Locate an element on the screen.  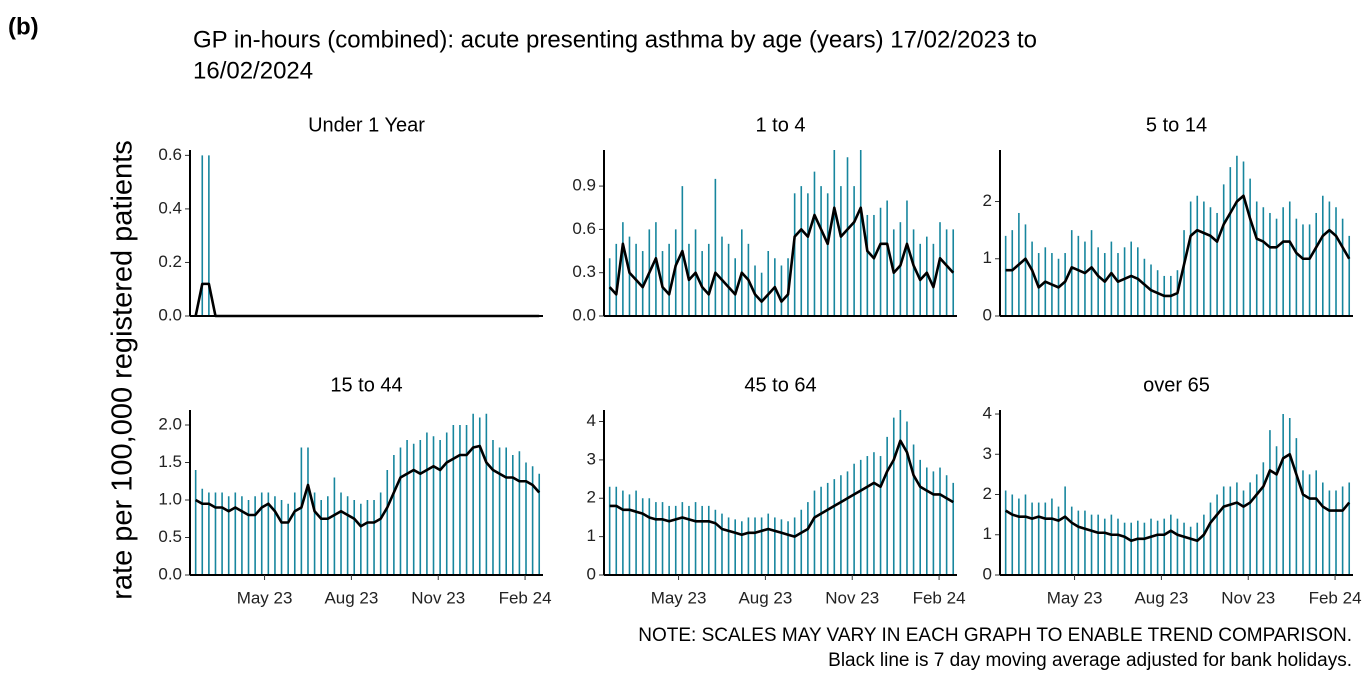
facet-title: 1 to 4 is located at coordinates (780, 125).